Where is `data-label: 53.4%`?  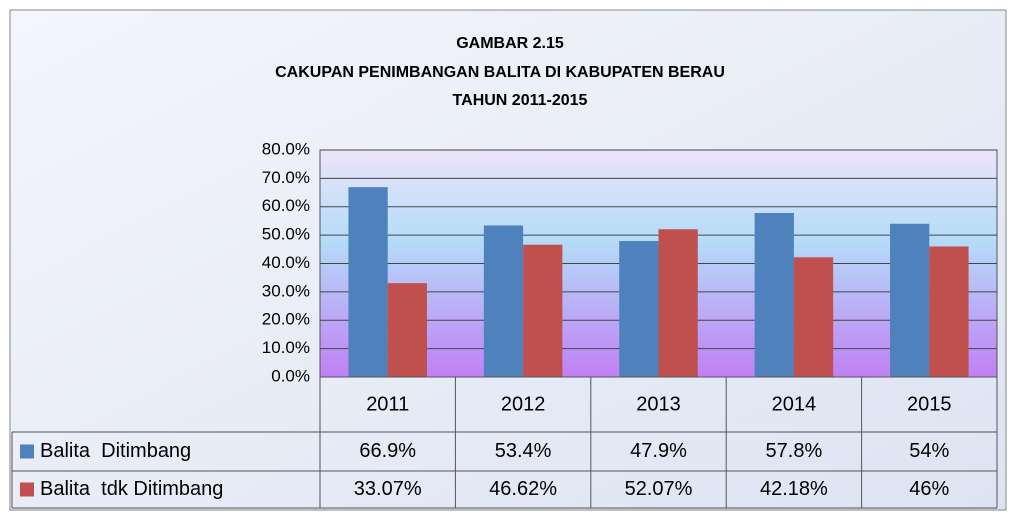 data-label: 53.4% is located at coordinates (523, 451).